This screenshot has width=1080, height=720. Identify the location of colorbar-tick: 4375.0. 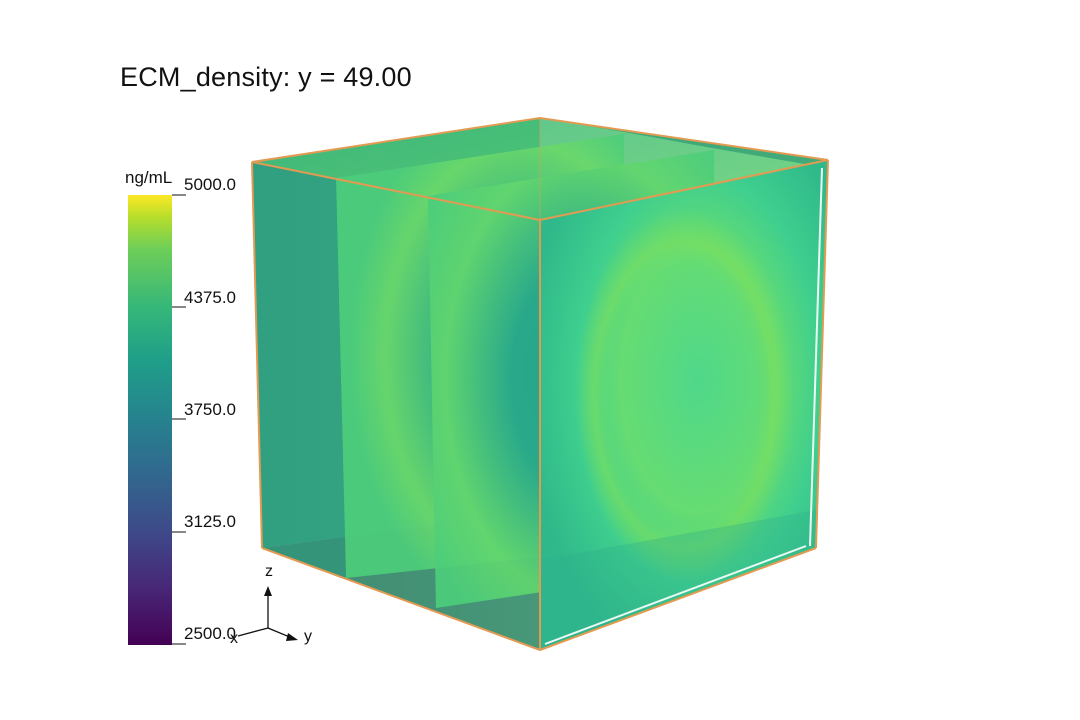
(210, 297).